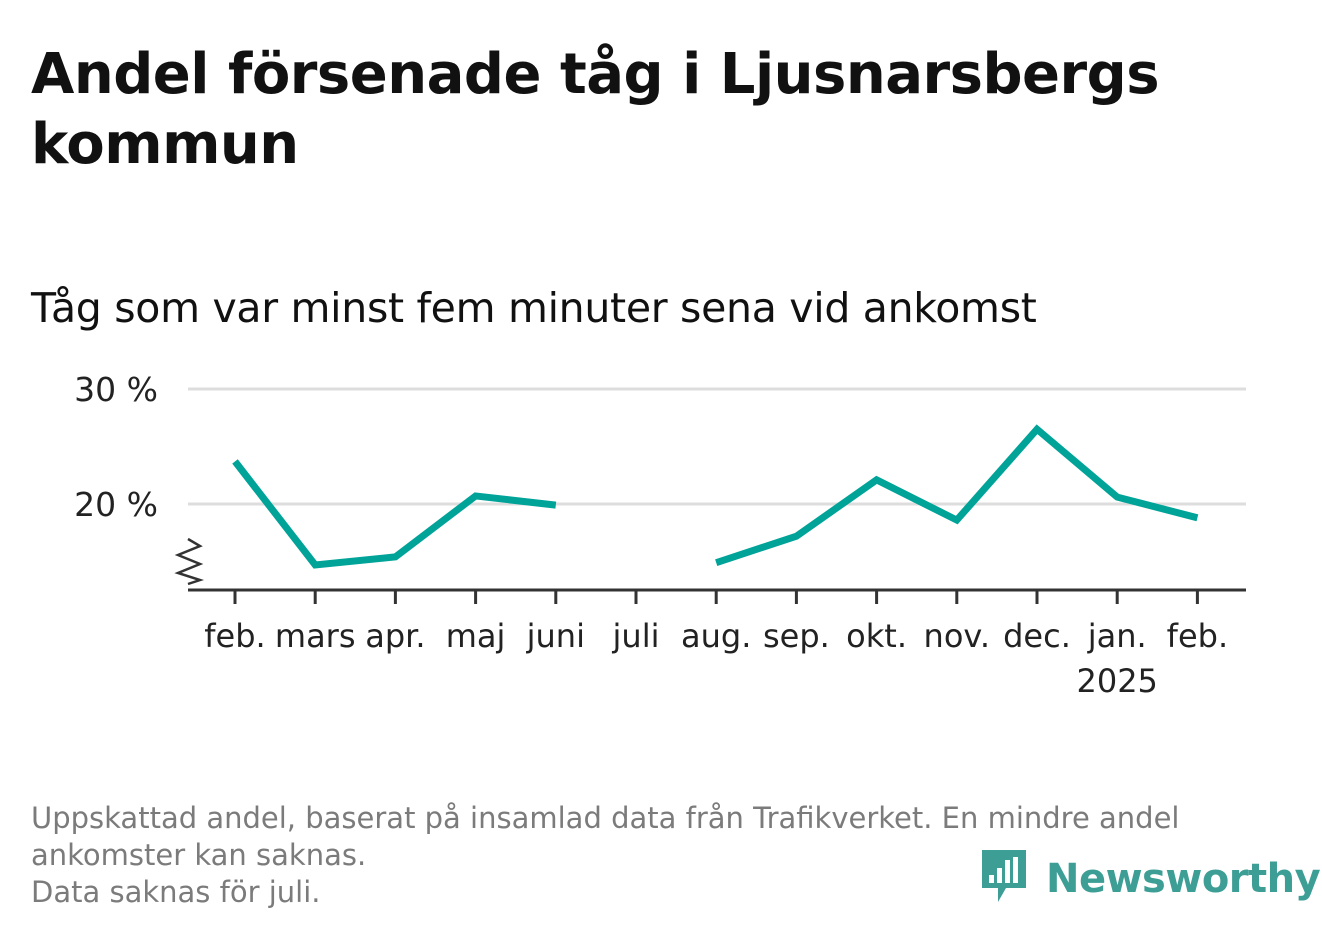  What do you see at coordinates (476, 636) in the screenshot?
I see `x-tick-label: maj` at bounding box center [476, 636].